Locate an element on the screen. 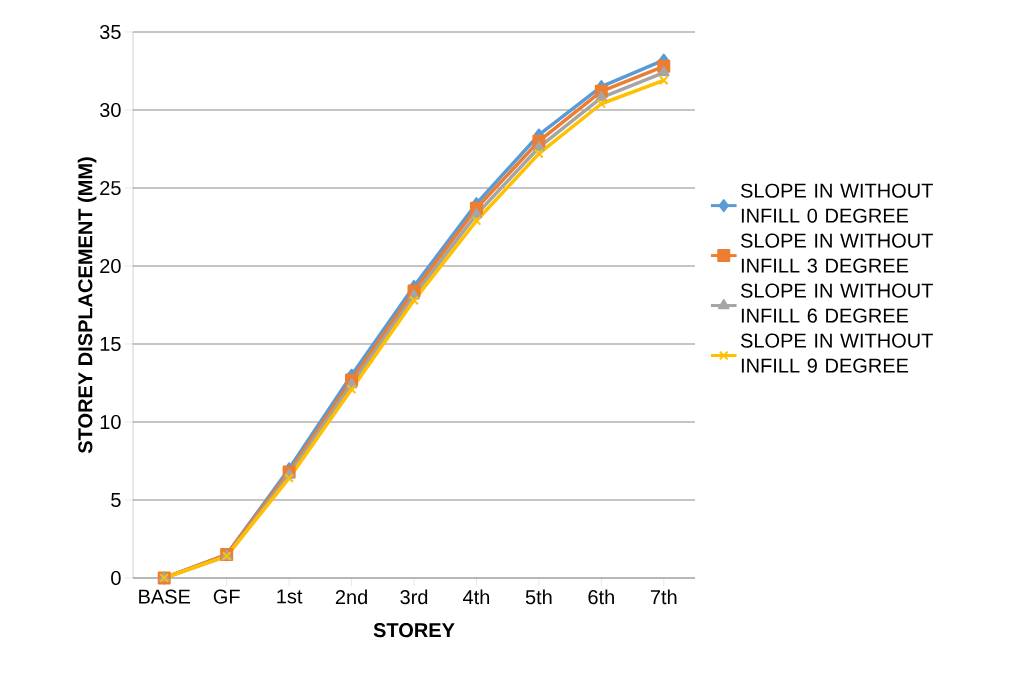  y-tick-label: 25 is located at coordinates (110, 188).